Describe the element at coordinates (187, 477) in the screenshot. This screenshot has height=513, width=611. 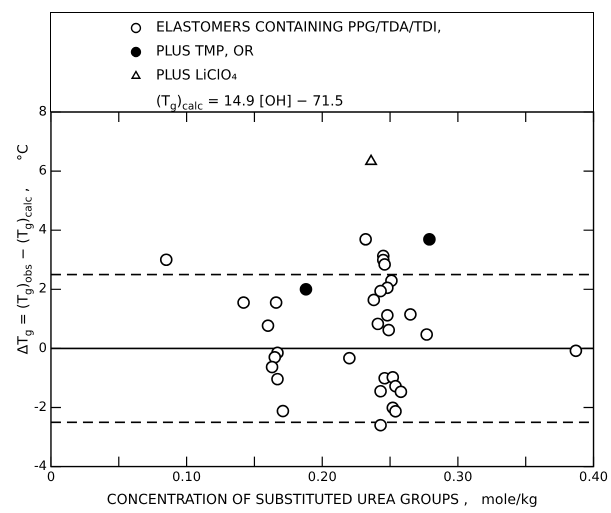
I see `x-tick-label: 0.10` at that location.